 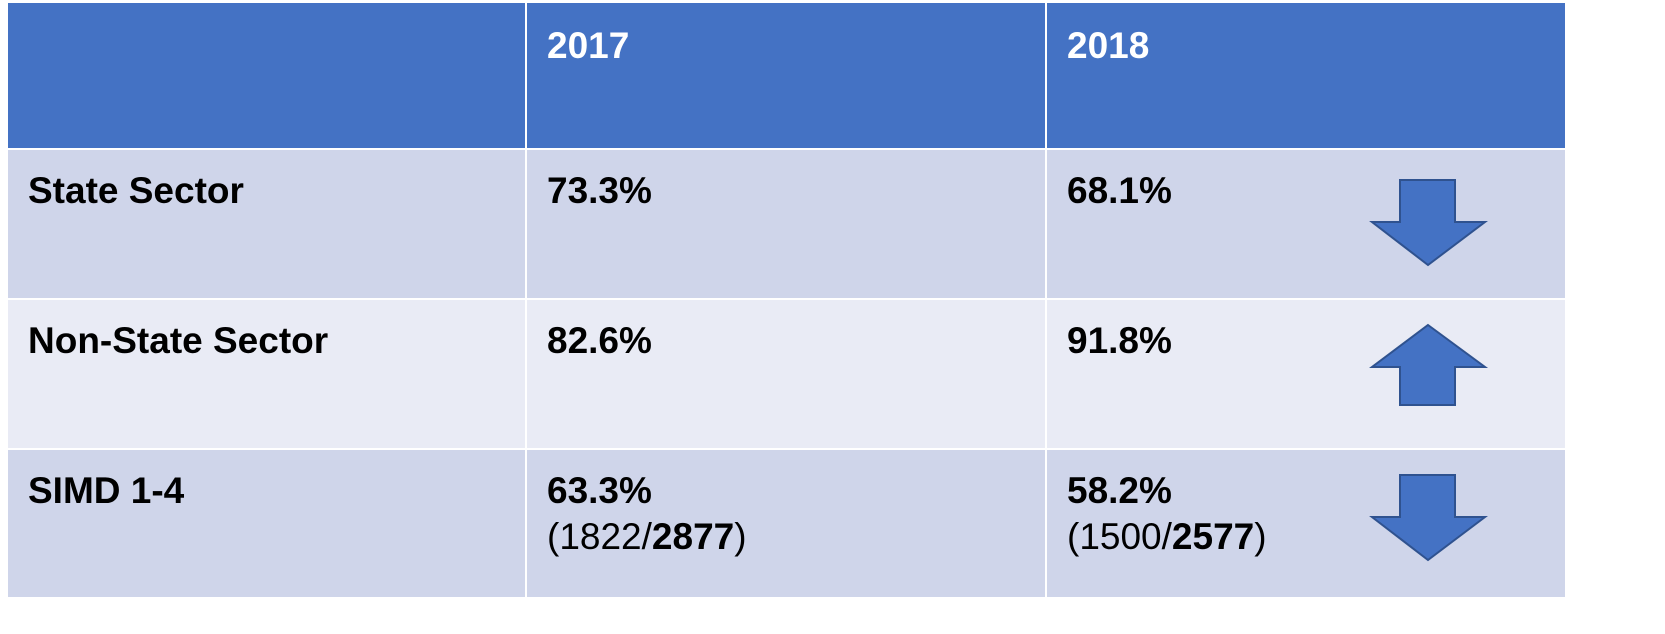 I want to click on part: 2877, so click(x=693, y=536).